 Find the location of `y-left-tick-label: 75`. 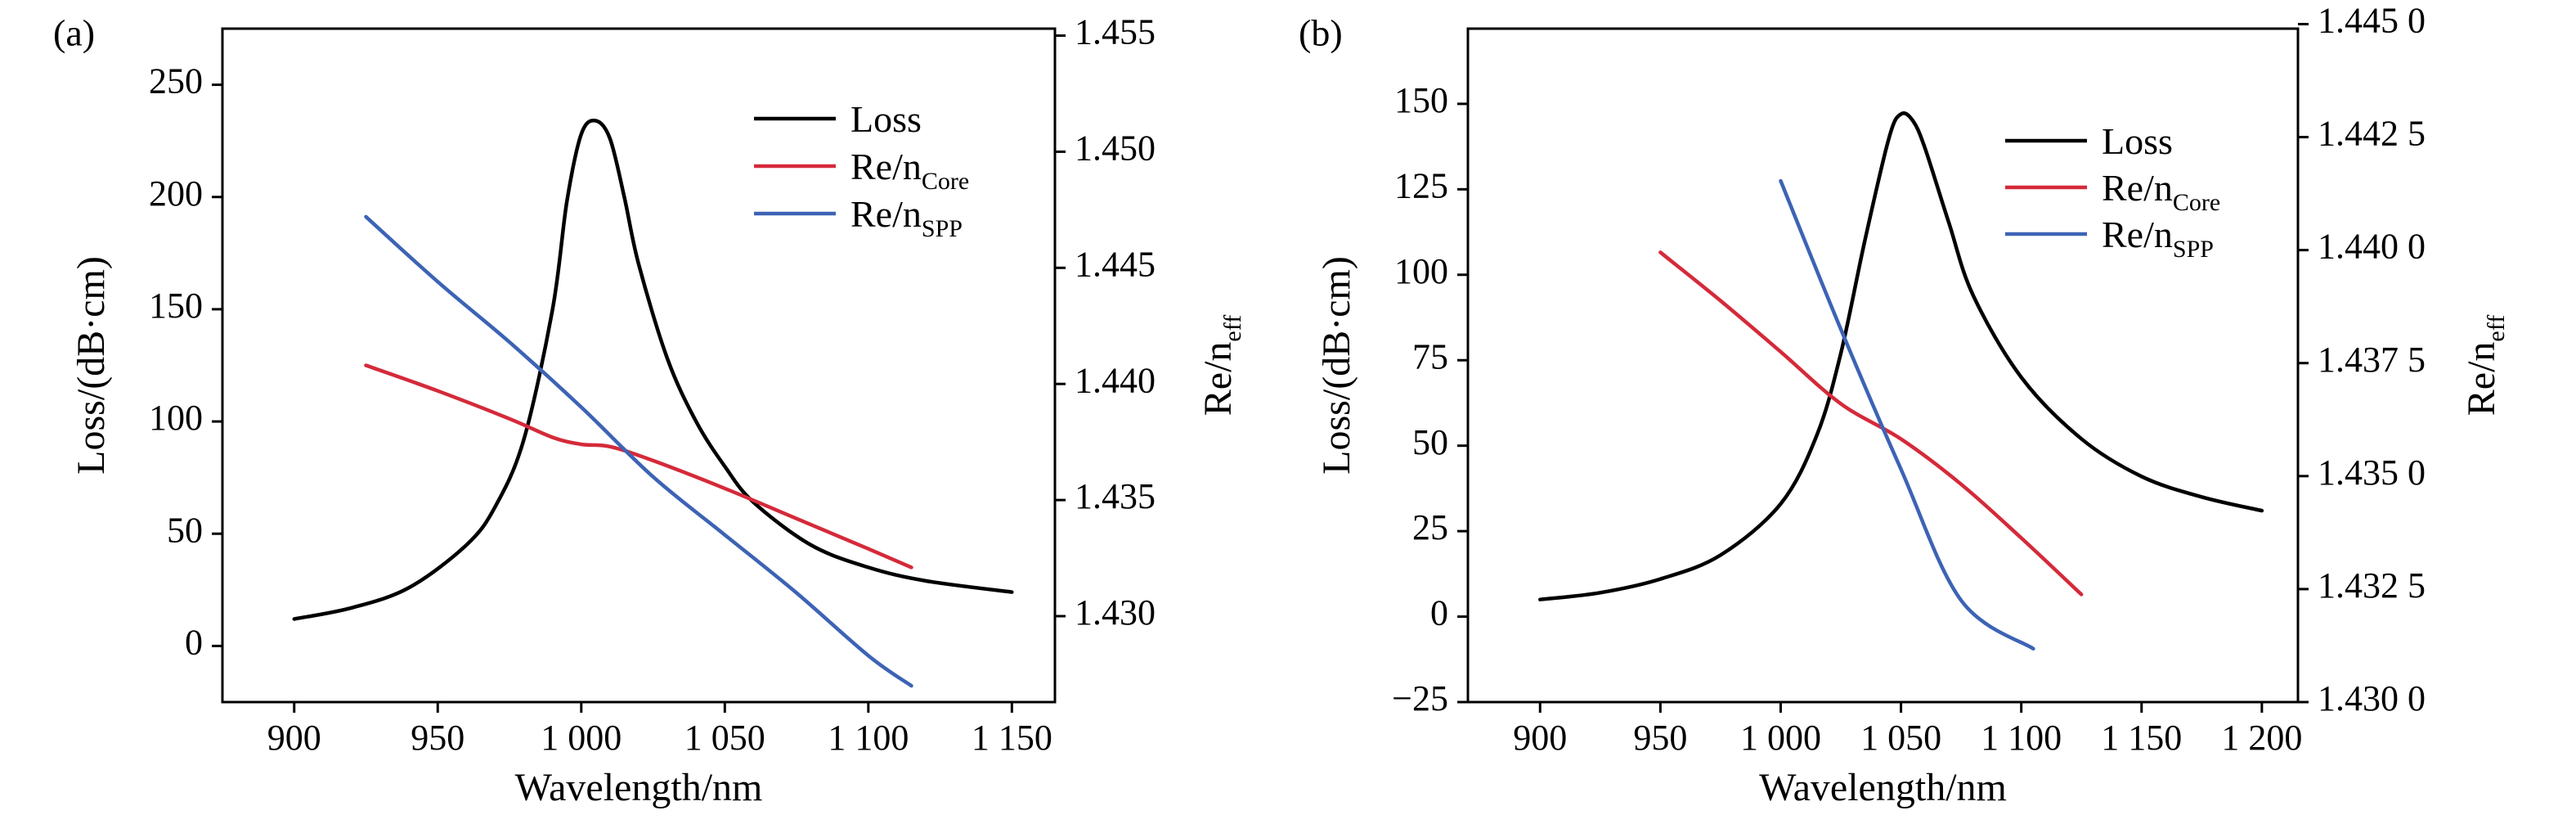

y-left-tick-label: 75 is located at coordinates (1430, 356).